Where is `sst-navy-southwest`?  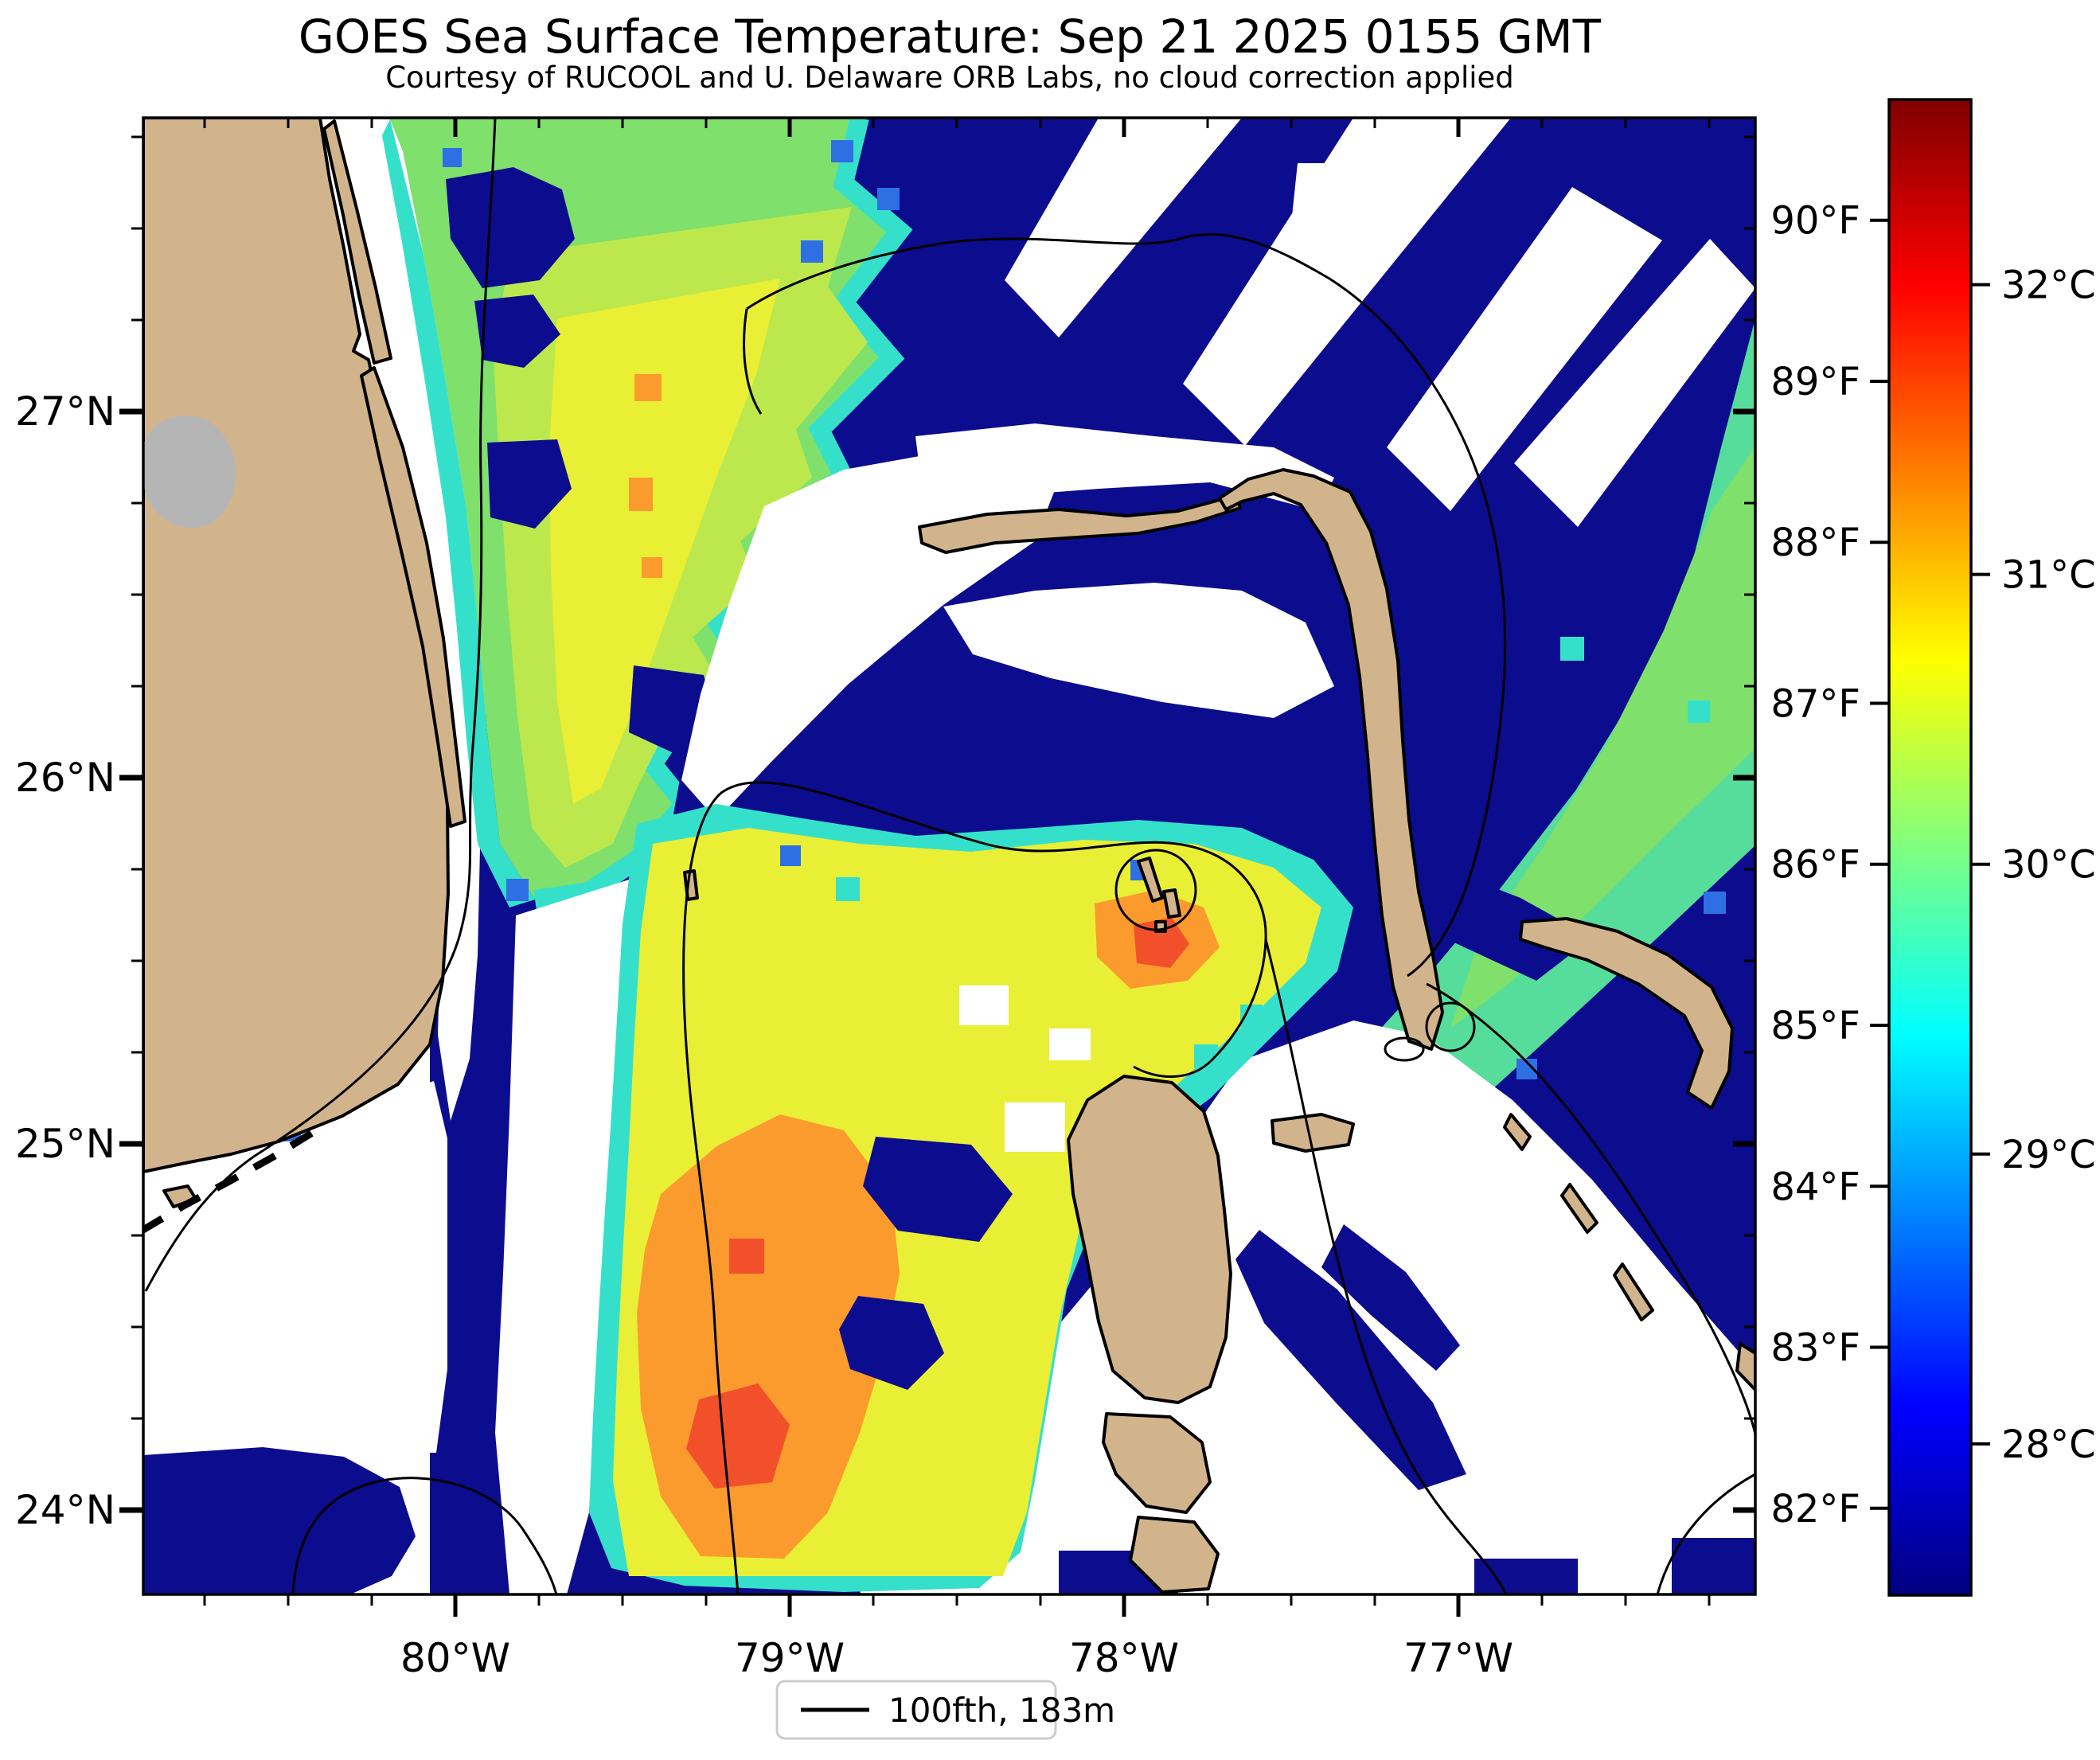 sst-navy-southwest is located at coordinates (279, 1521).